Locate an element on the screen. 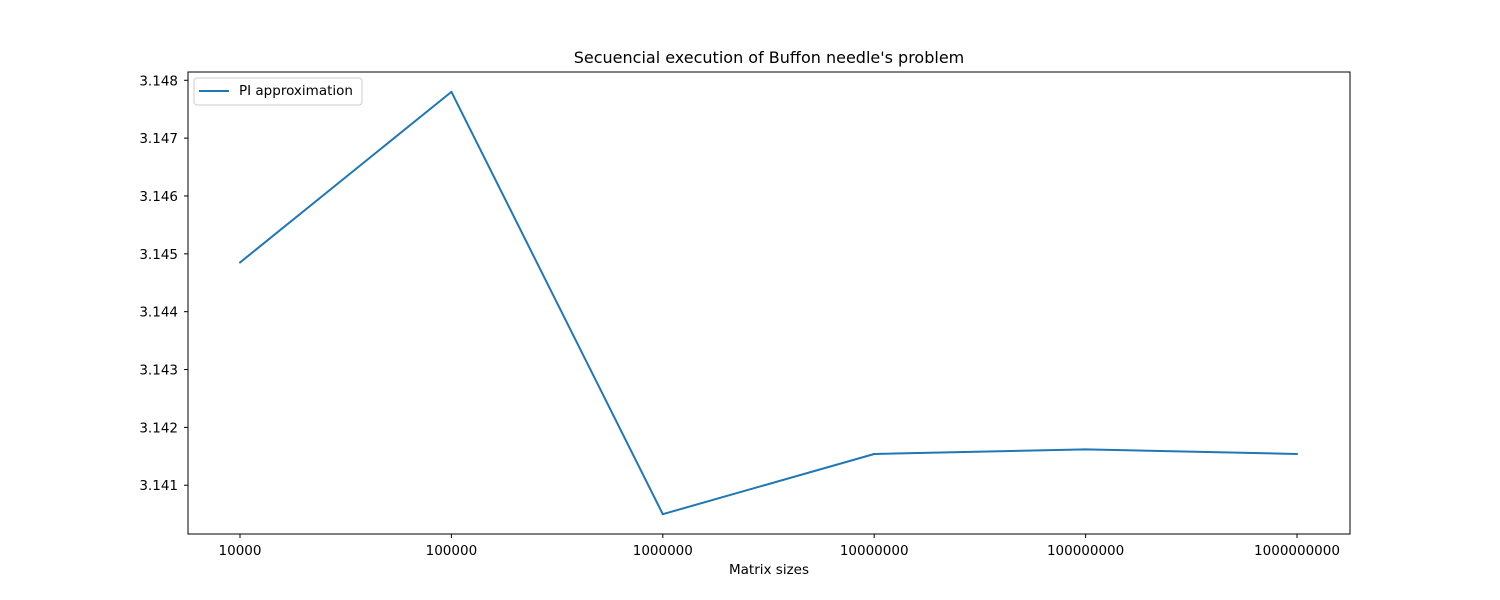 This screenshot has height=600, width=1500. y-tick-label: 3.142 is located at coordinates (158, 428).